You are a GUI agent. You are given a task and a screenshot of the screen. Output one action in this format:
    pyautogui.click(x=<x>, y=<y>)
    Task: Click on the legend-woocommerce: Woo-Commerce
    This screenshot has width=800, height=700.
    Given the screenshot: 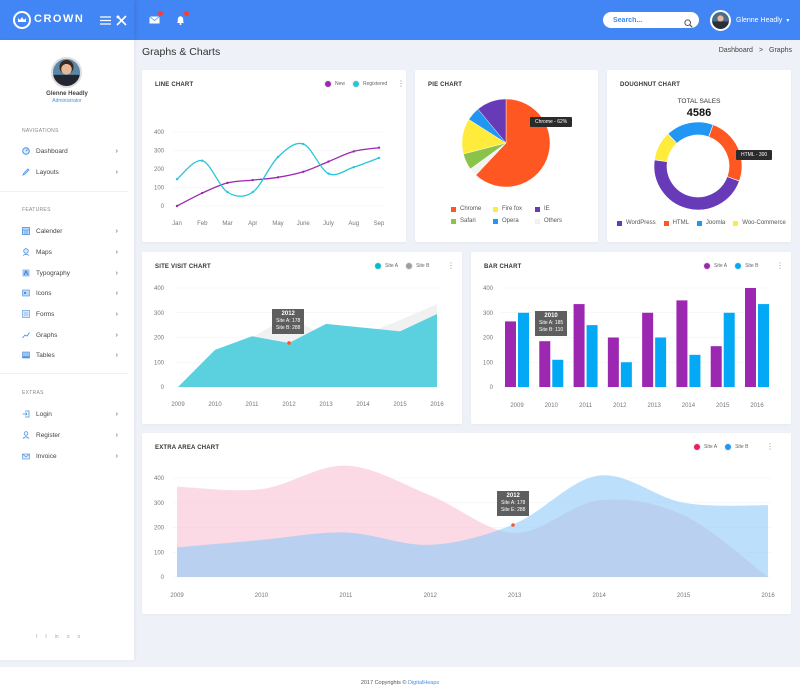 What is the action you would take?
    pyautogui.click(x=759, y=223)
    